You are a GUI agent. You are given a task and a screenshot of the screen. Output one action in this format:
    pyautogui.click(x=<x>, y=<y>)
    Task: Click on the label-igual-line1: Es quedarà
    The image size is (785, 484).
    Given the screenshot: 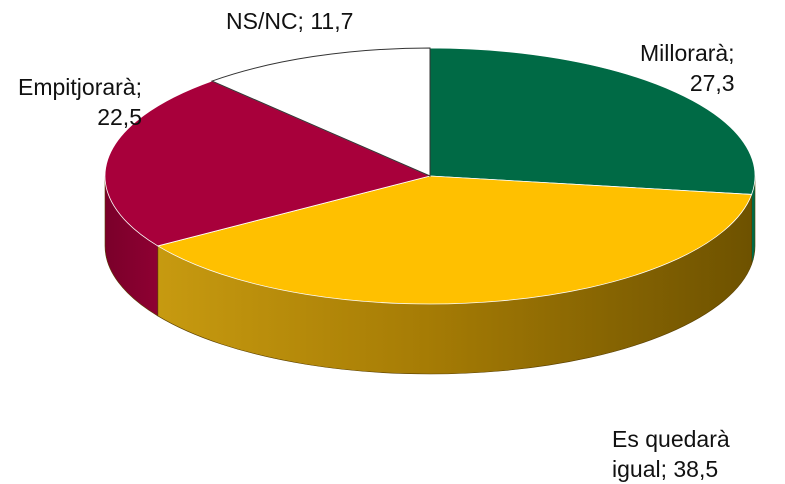 What is the action you would take?
    pyautogui.click(x=671, y=439)
    